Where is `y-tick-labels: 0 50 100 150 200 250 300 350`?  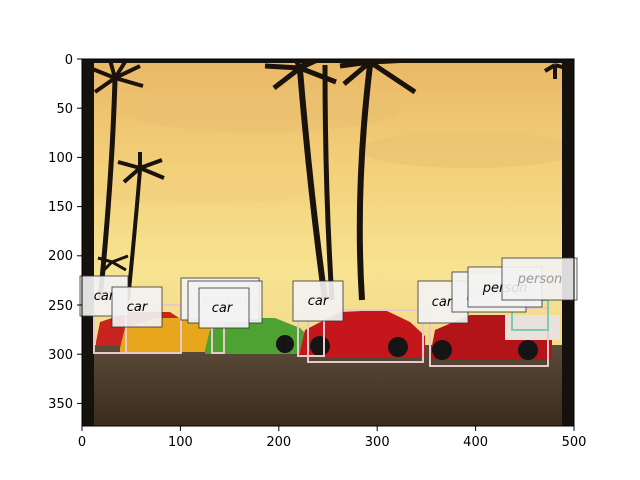
y-tick-labels: 0 50 100 150 200 250 300 350 is located at coordinates (60, 232).